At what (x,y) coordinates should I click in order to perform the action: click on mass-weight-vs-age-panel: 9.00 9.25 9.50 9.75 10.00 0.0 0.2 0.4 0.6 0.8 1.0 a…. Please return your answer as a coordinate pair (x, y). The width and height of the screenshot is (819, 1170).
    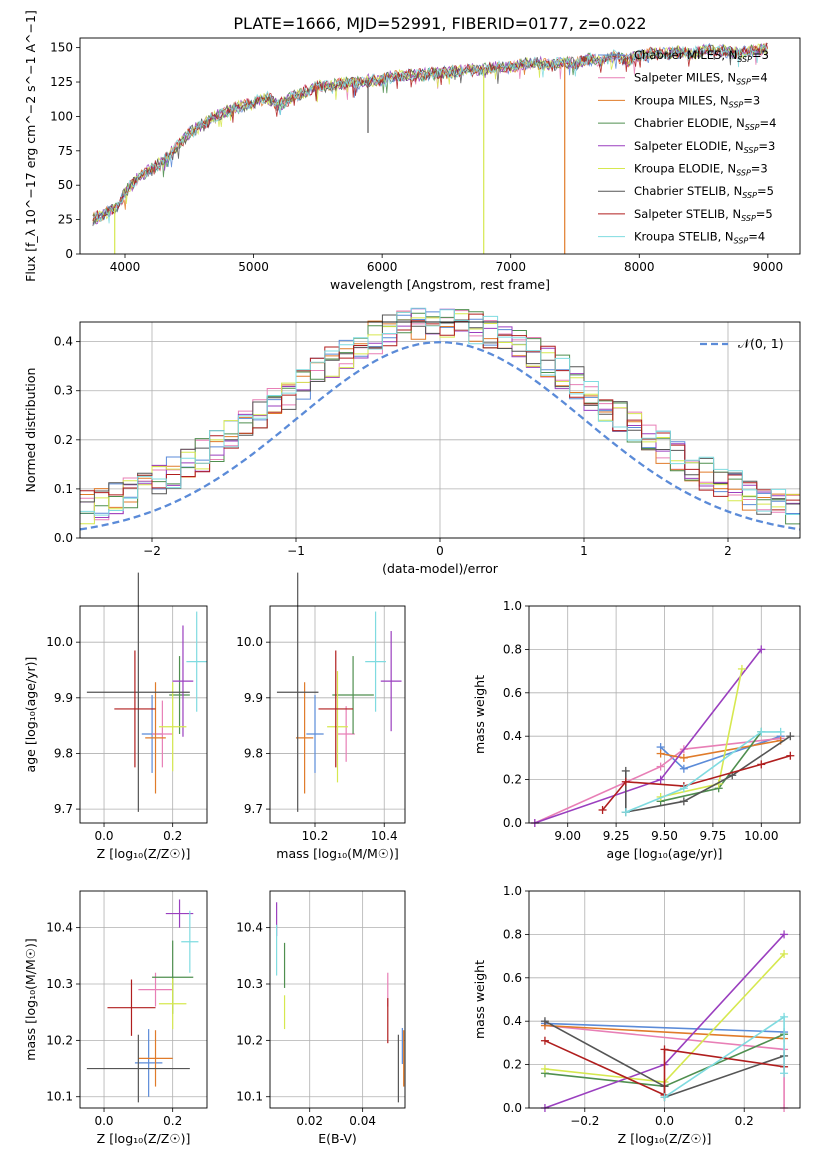
    Looking at the image, I should click on (636, 730).